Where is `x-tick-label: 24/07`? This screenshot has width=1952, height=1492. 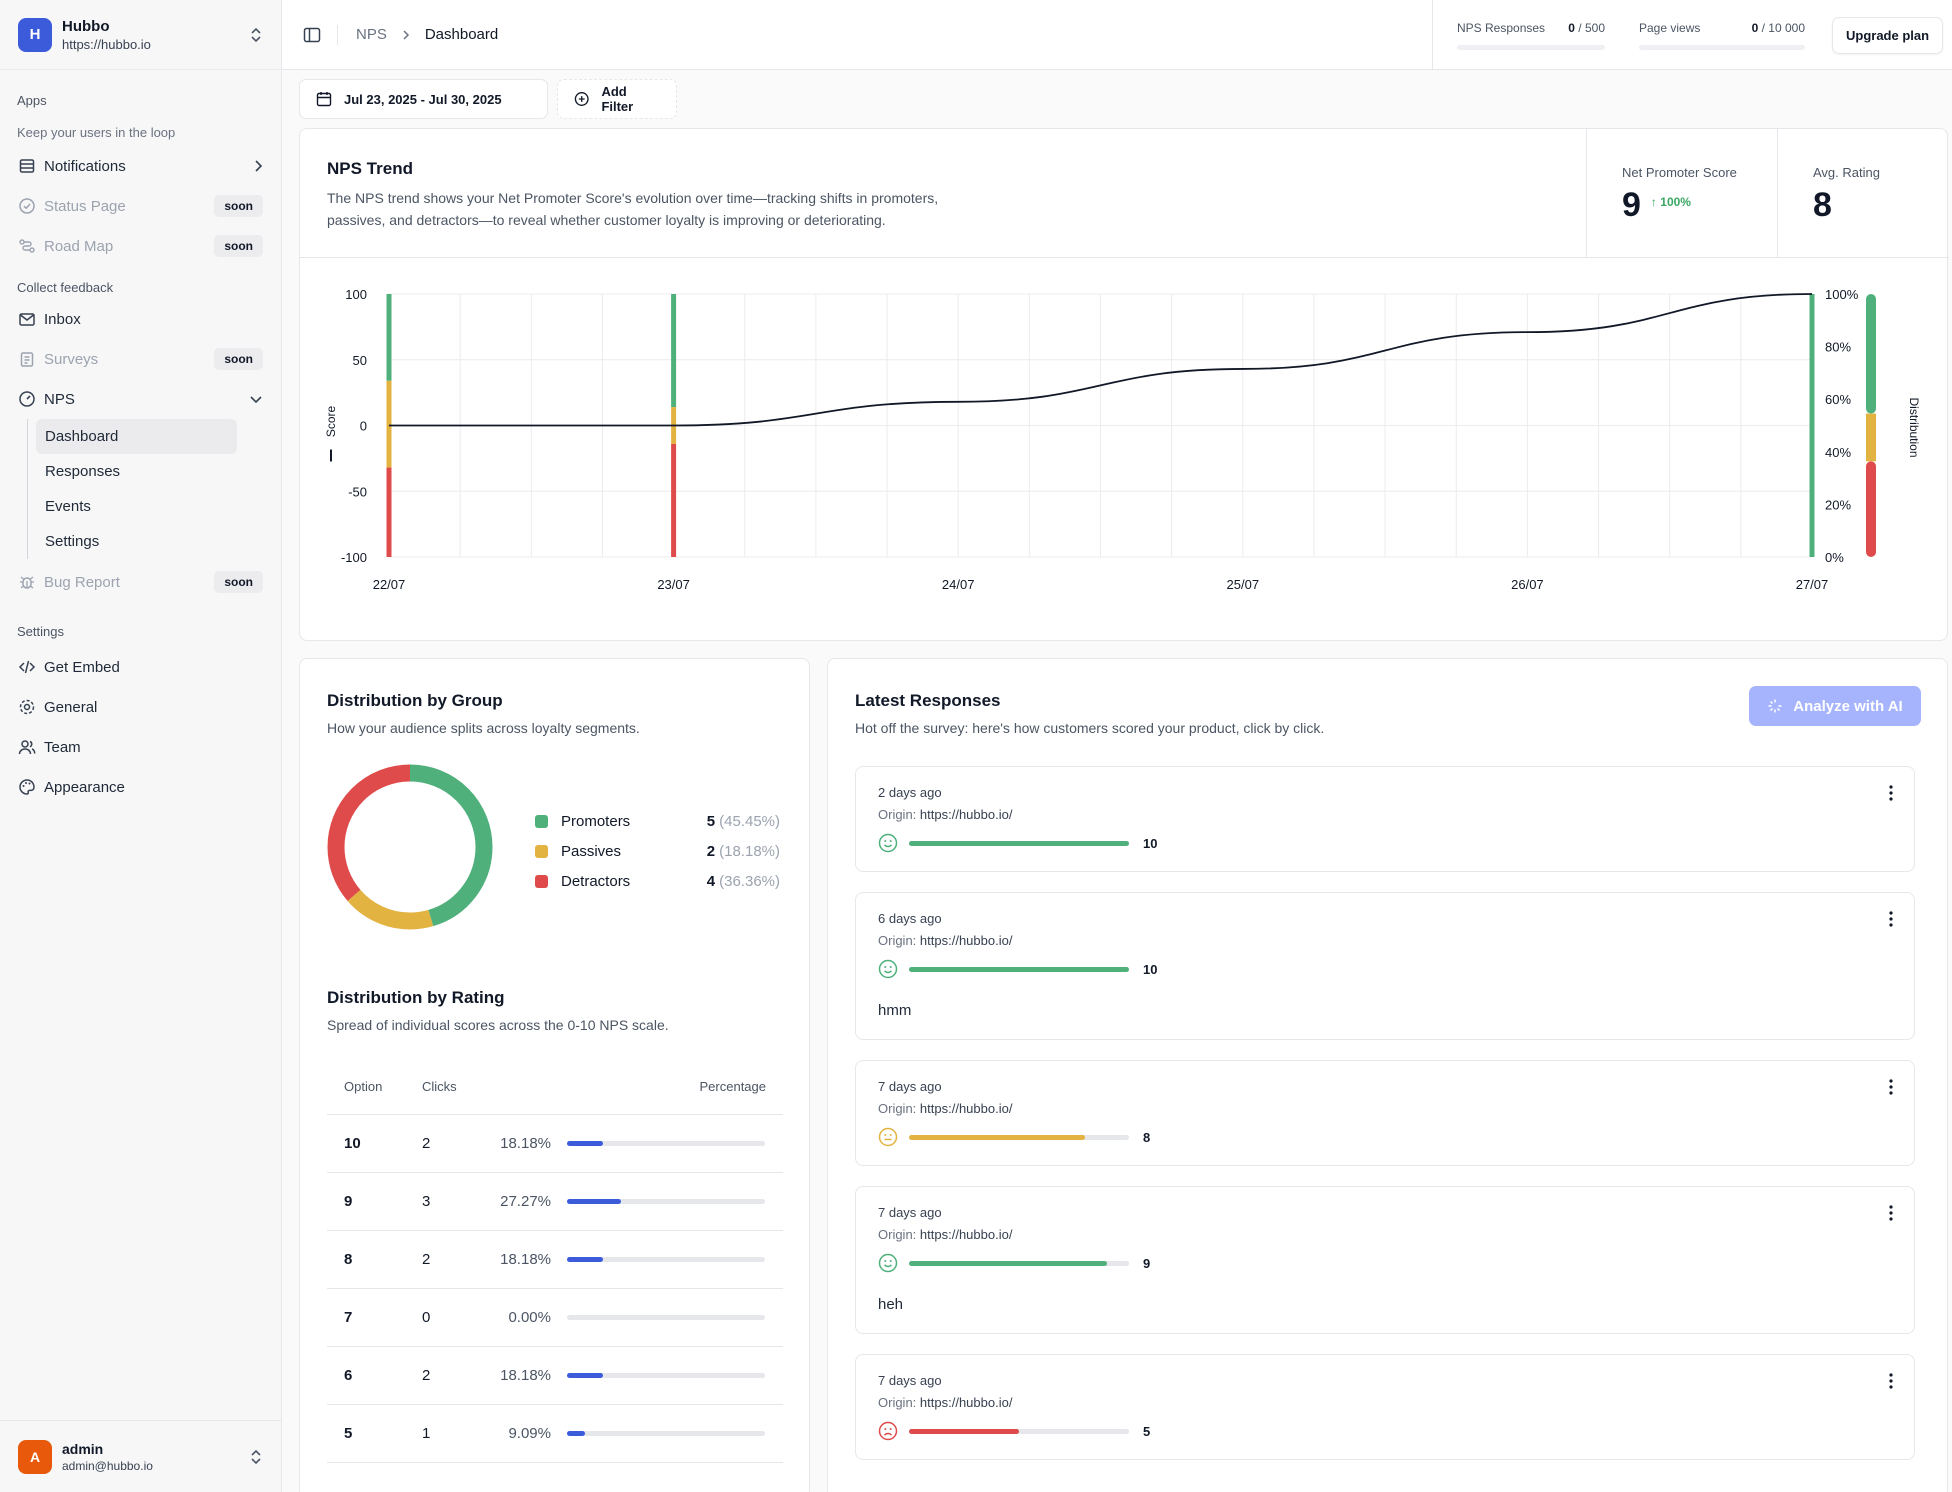 x-tick-label: 24/07 is located at coordinates (958, 584).